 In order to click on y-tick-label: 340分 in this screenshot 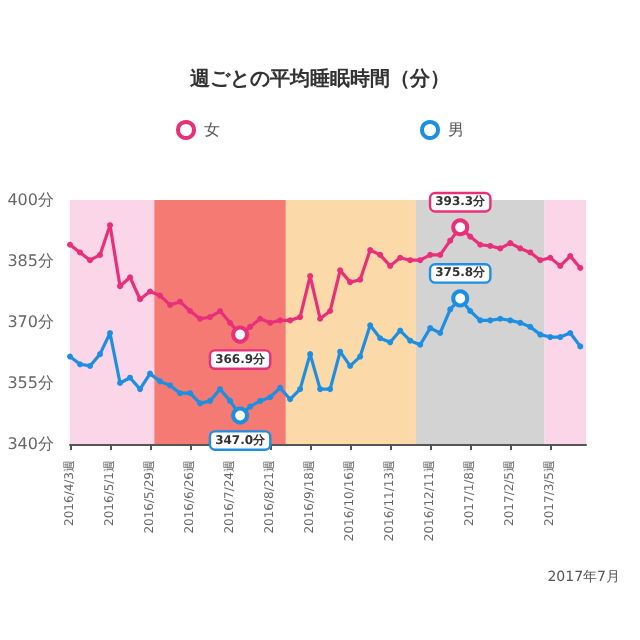, I will do `click(30, 444)`.